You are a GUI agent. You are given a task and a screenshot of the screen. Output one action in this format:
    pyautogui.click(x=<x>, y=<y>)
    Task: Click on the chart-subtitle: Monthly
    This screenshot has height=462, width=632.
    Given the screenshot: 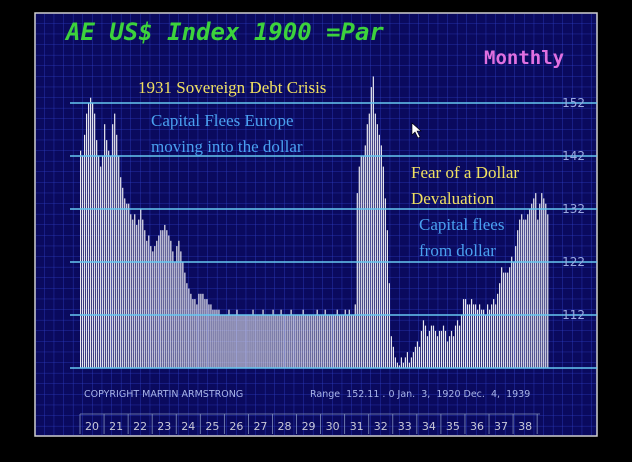 What is the action you would take?
    pyautogui.click(x=524, y=58)
    